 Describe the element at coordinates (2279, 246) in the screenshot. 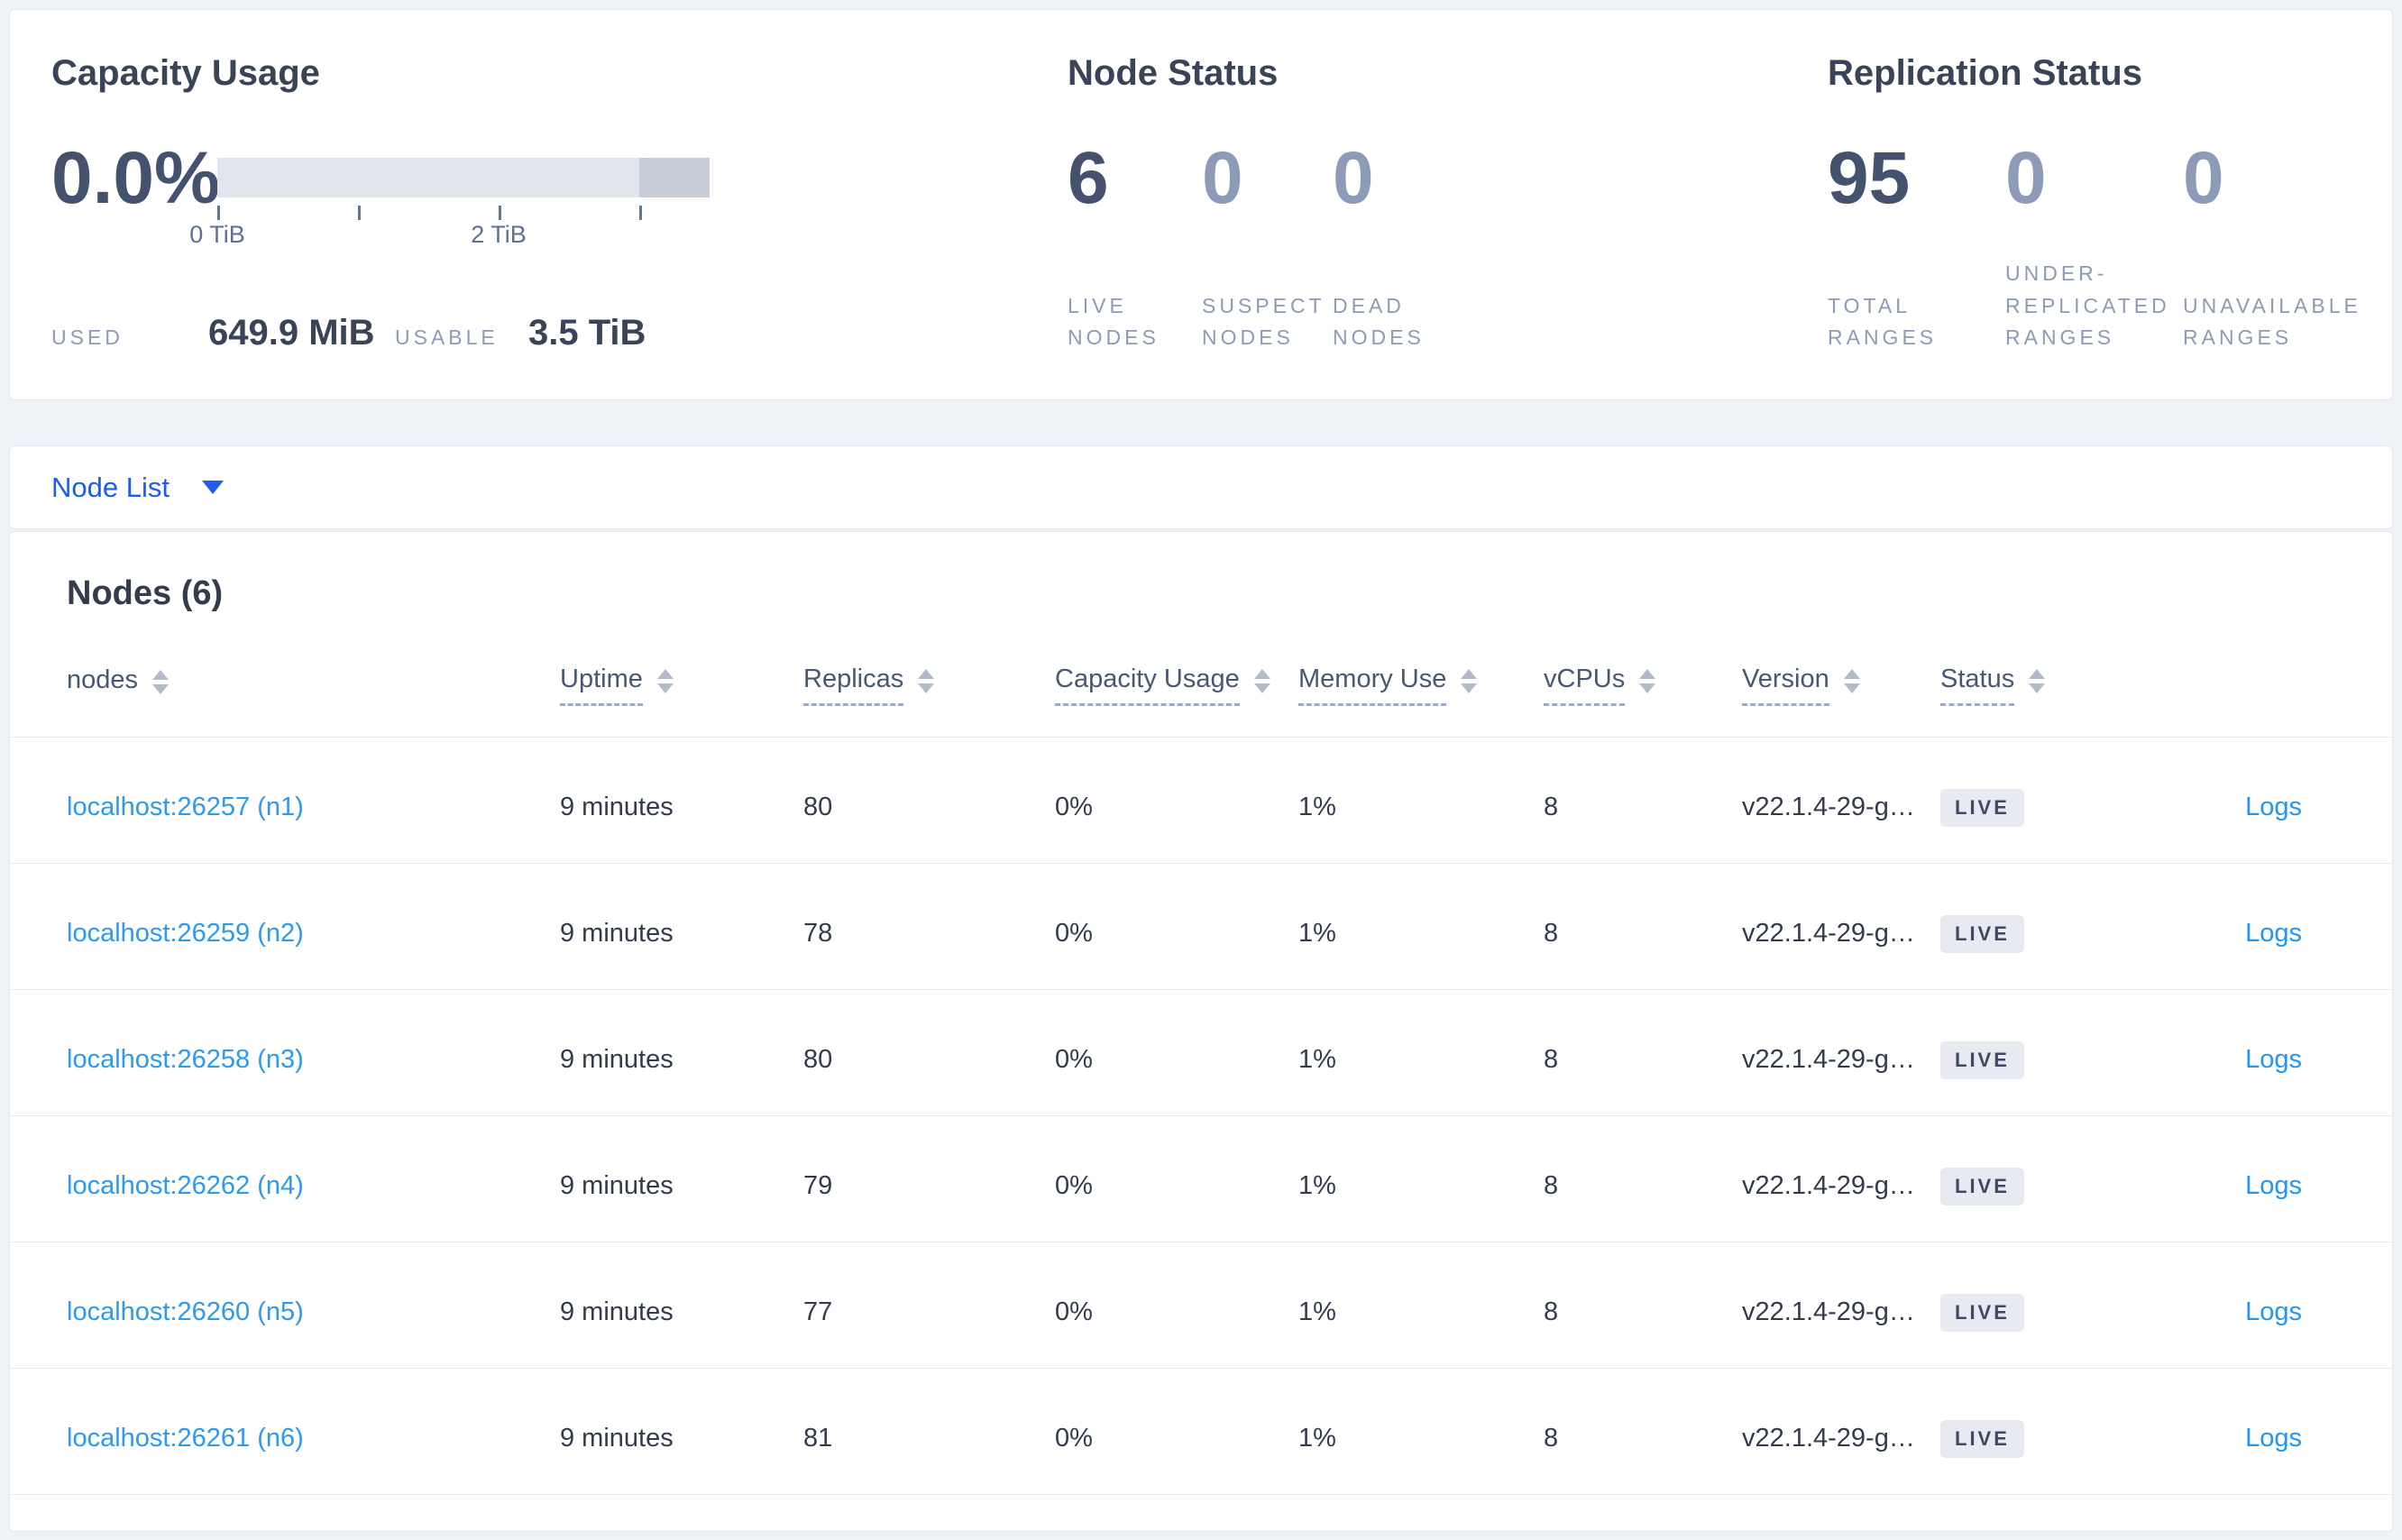

I see `unavailable-ranges-stat: 0 UNAVAILABLE RANGES` at that location.